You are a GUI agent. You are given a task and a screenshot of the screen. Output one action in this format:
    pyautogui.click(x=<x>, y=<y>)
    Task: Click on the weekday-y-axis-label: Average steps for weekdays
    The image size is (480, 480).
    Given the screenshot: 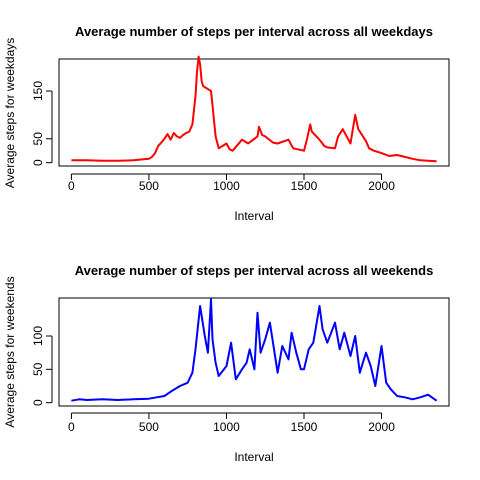 What is the action you would take?
    pyautogui.click(x=10, y=113)
    